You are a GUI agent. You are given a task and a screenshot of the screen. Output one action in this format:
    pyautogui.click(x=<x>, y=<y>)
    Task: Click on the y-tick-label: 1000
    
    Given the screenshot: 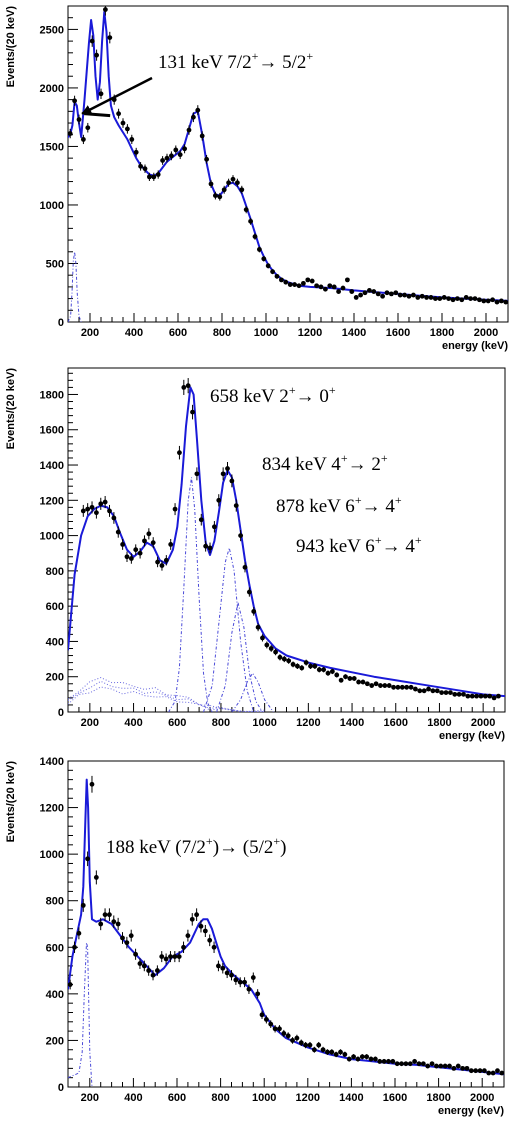 What is the action you would take?
    pyautogui.click(x=52, y=537)
    